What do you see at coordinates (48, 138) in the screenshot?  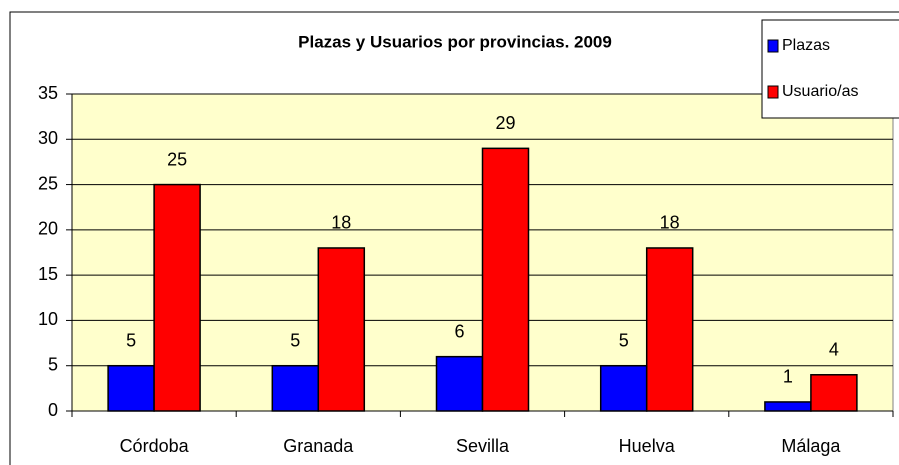 I see `y-tick-label: 30` at bounding box center [48, 138].